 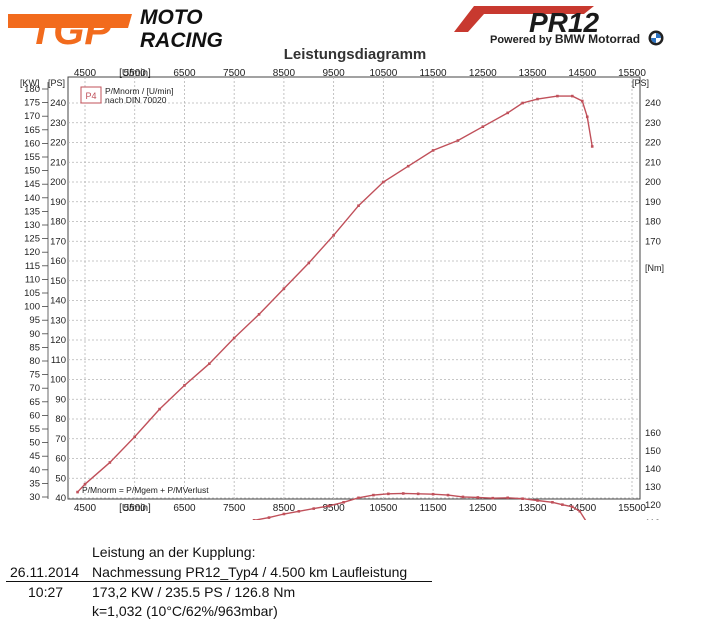 I want to click on kw-tick-label: 70, so click(x=34, y=388).